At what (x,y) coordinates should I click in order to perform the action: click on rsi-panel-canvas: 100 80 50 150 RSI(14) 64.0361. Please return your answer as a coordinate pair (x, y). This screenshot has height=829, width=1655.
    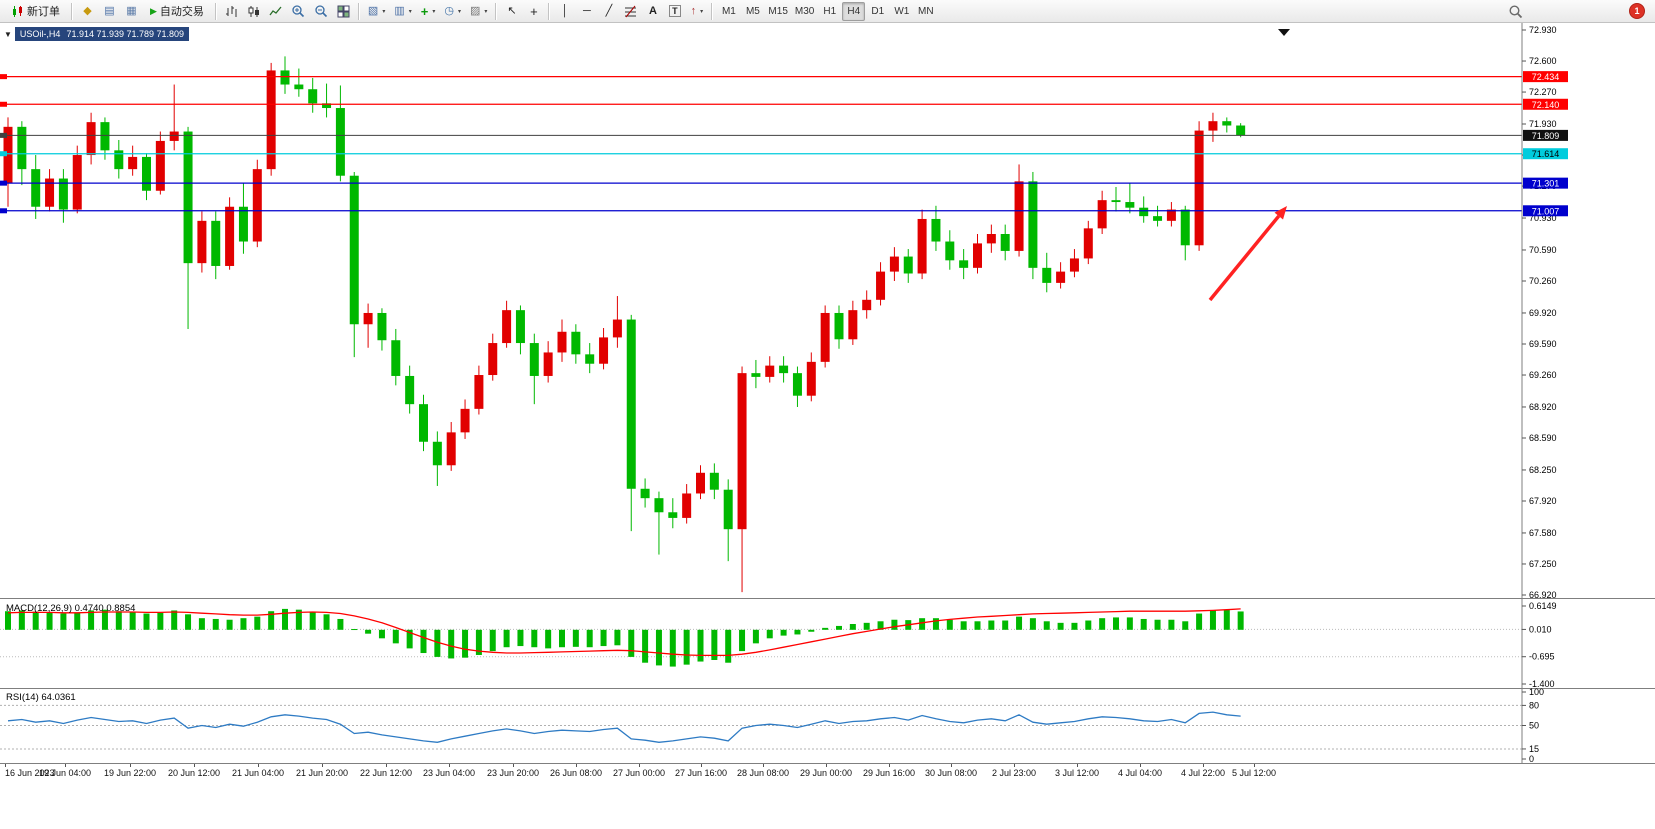
    Looking at the image, I should click on (827, 725).